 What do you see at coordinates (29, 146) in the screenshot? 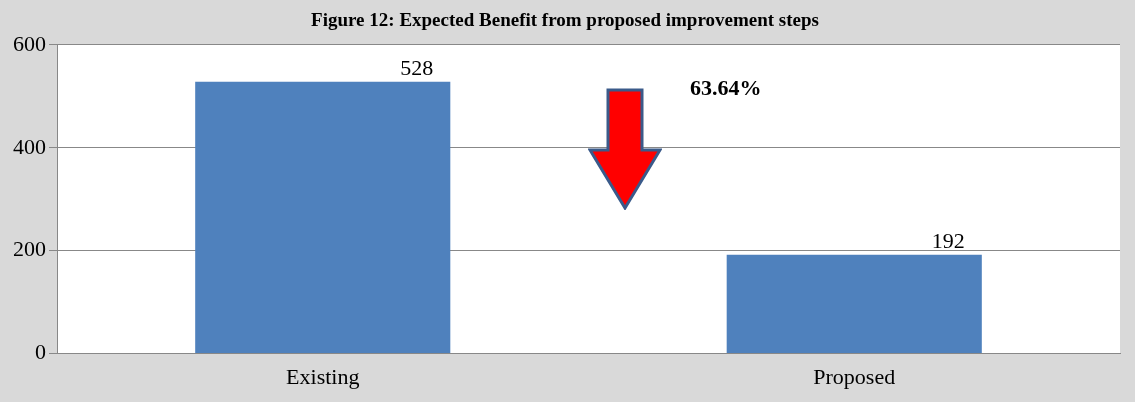
I see `y-tick-label: 400` at bounding box center [29, 146].